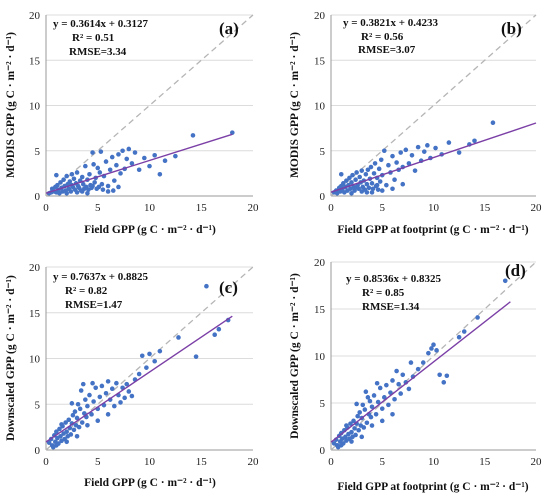 The width and height of the screenshot is (550, 503). Describe the element at coordinates (515, 270) in the screenshot. I see `panel-label: (d)` at that location.